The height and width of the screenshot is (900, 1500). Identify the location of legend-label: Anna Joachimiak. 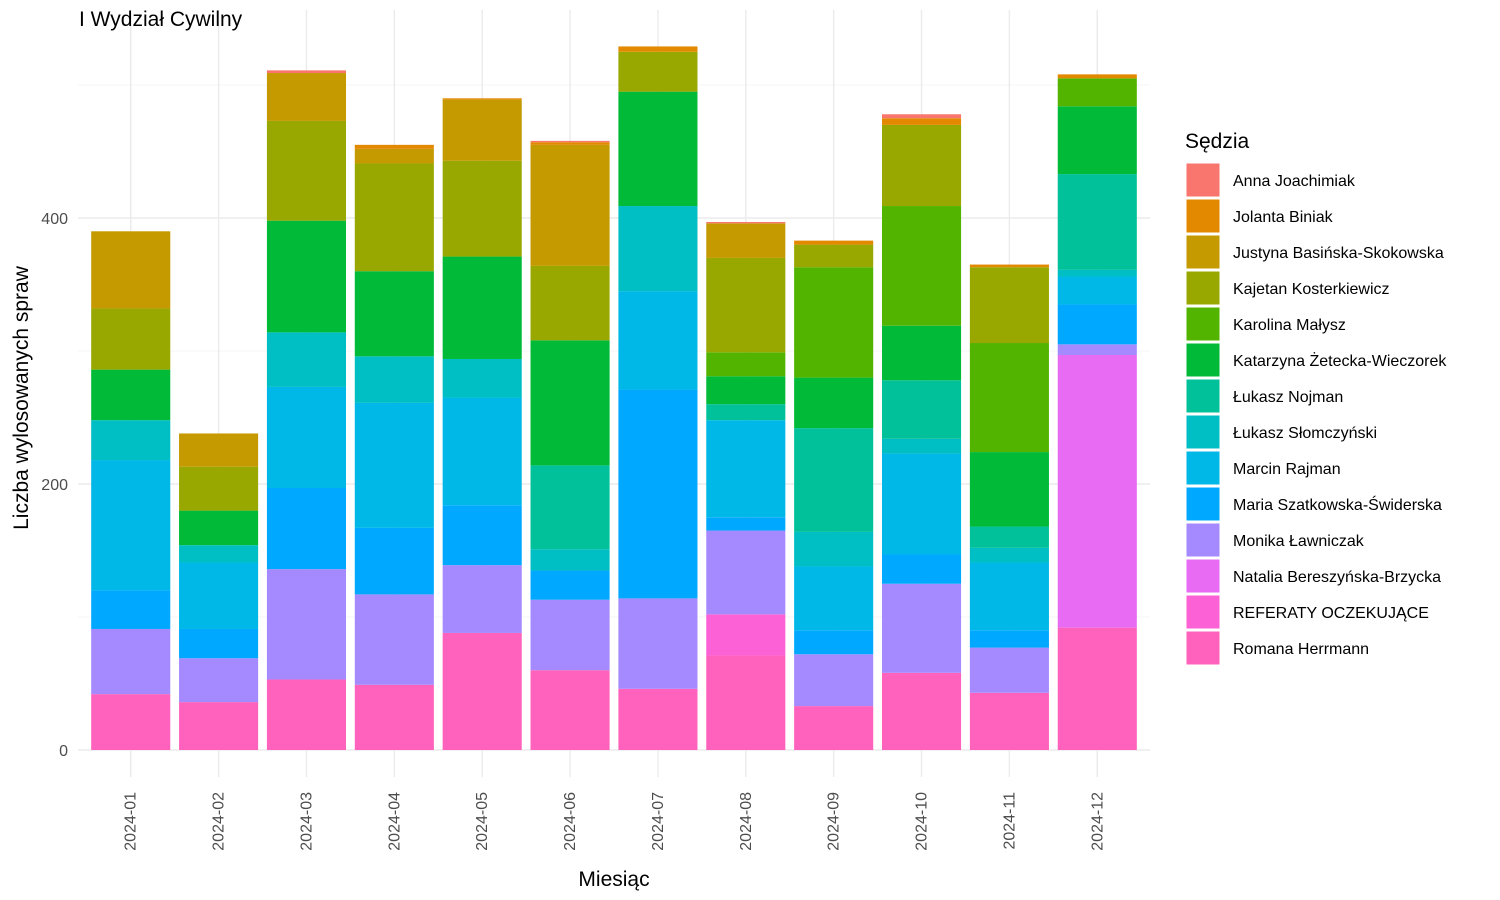
(1294, 181).